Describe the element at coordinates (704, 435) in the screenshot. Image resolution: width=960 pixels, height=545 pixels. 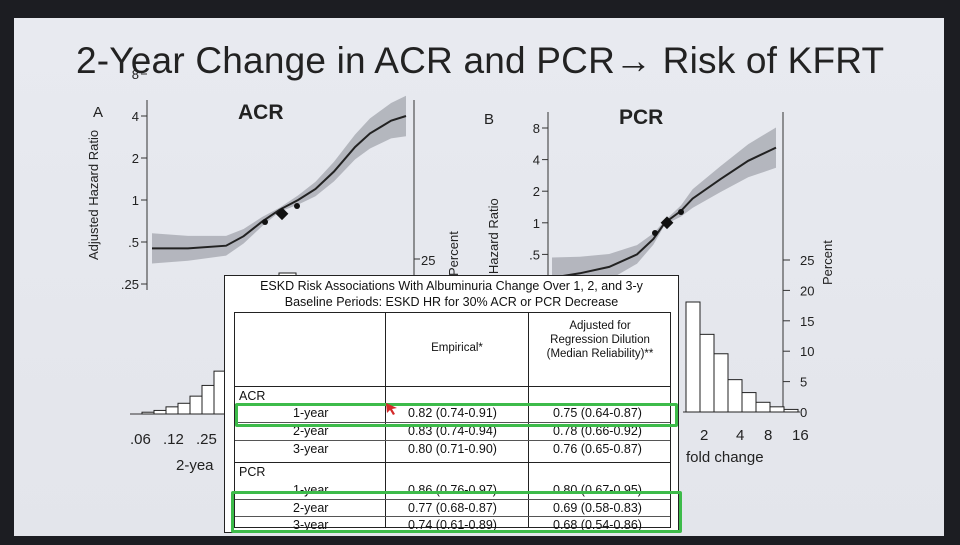
I see `panel-b-x-tick: 2` at that location.